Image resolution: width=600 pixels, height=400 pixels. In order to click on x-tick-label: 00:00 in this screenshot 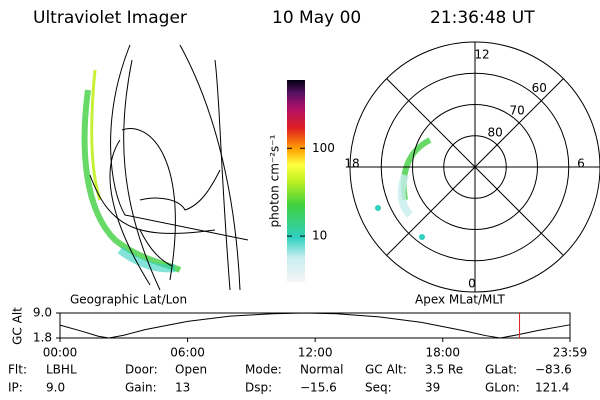, I will do `click(60, 353)`.